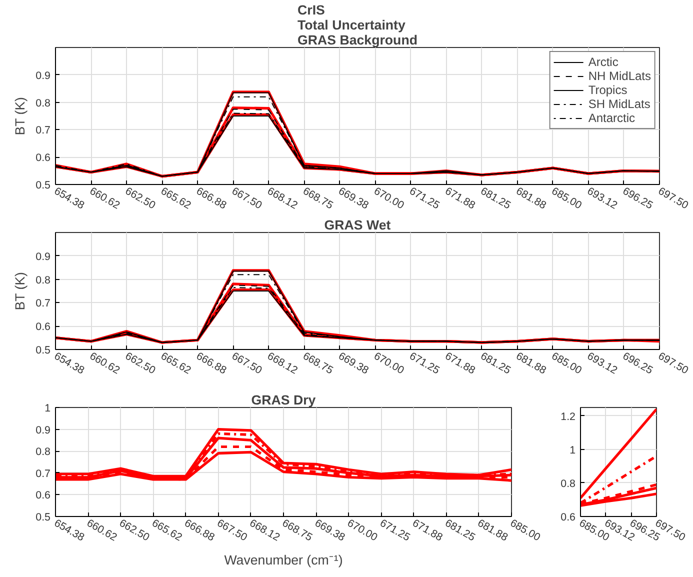 Image resolution: width=693 pixels, height=577 pixels. What do you see at coordinates (358, 25) in the screenshot?
I see `chart-title: CrIS Total Uncertainty GRAS Background` at bounding box center [358, 25].